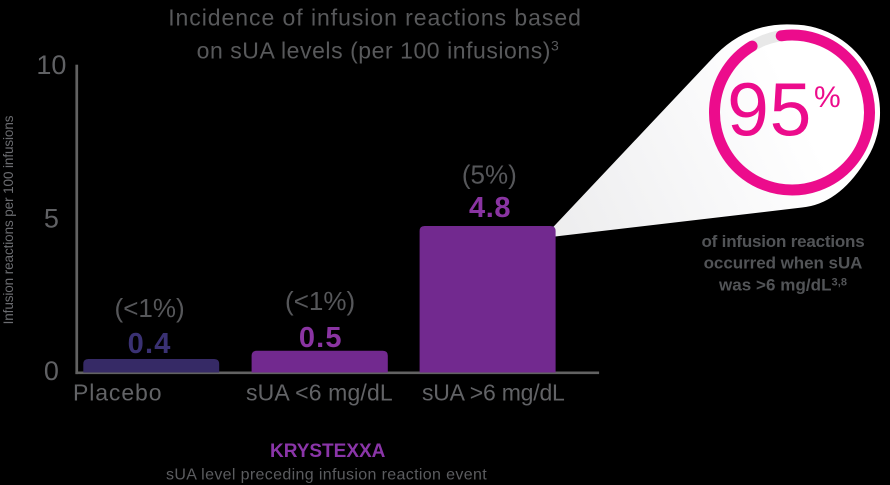 The image size is (890, 485). I want to click on svg-text: of infusion reactions, so click(783, 241).